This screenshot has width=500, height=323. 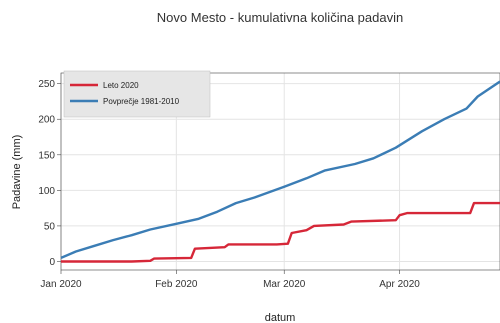 I want to click on y-tick-label: 150, so click(x=46, y=155).